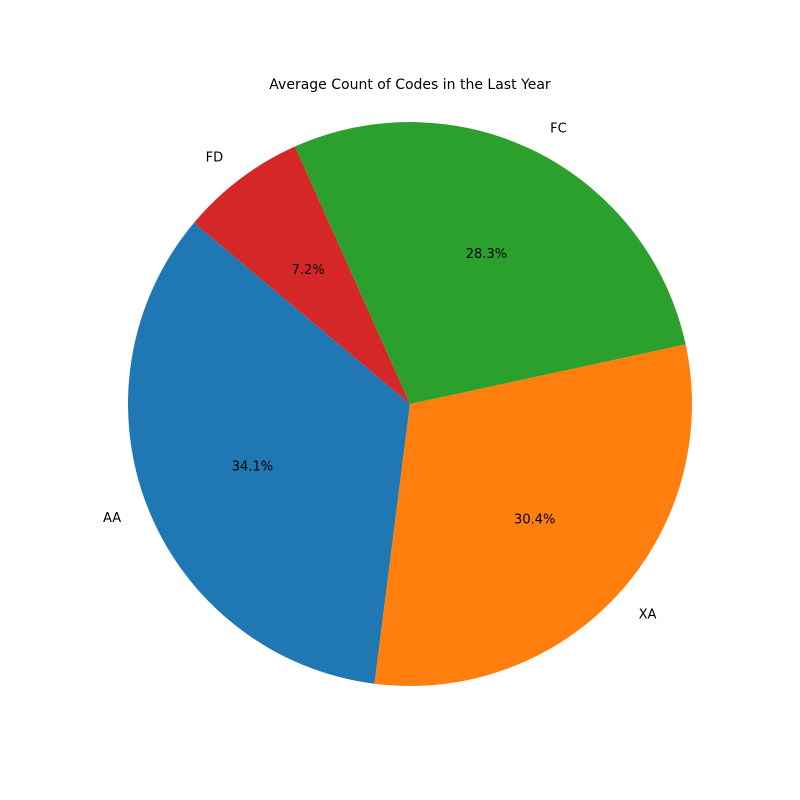  Describe the element at coordinates (252, 467) in the screenshot. I see `percent-label-aa: 34.1%` at that location.